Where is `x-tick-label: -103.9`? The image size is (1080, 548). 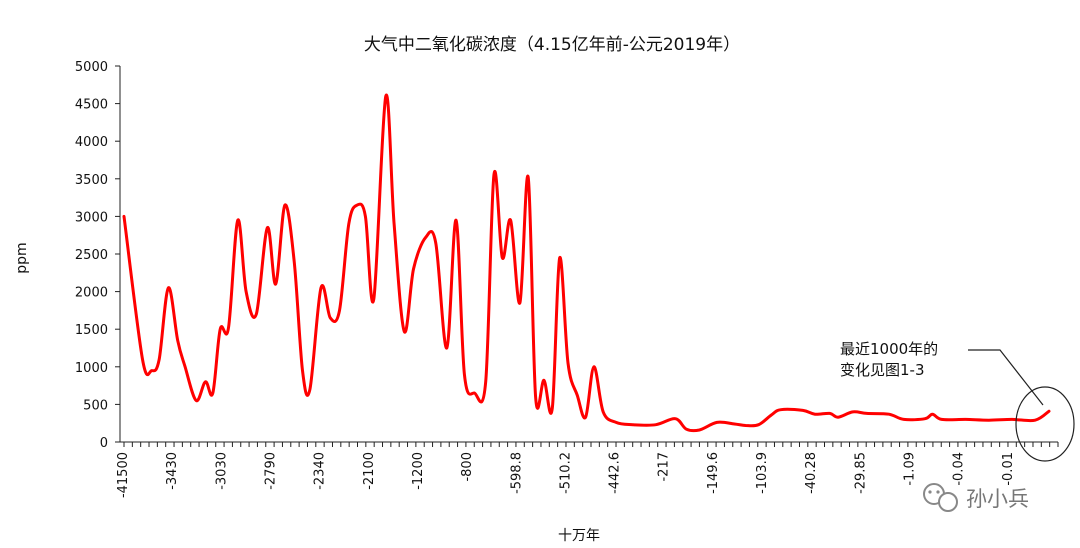
x-tick-label: -103.9 is located at coordinates (762, 473).